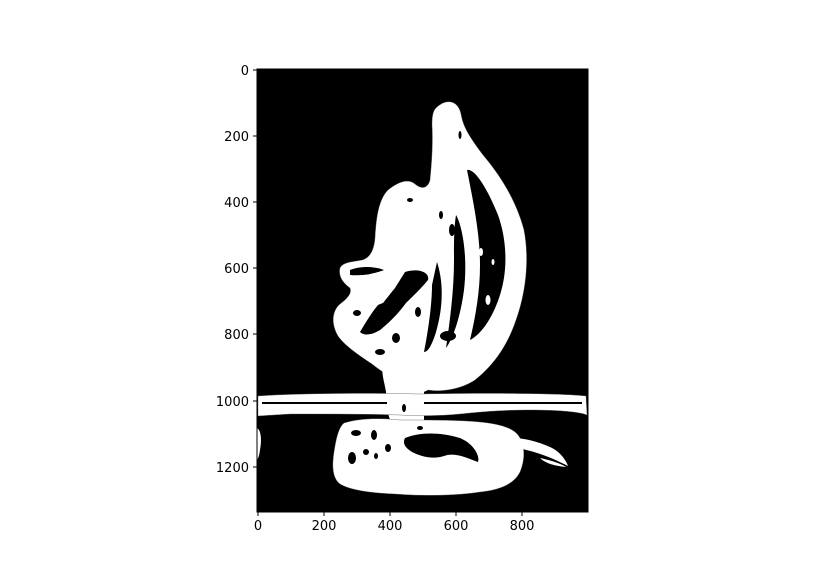 The height and width of the screenshot is (575, 824). I want to click on y-tick-label: 400, so click(236, 203).